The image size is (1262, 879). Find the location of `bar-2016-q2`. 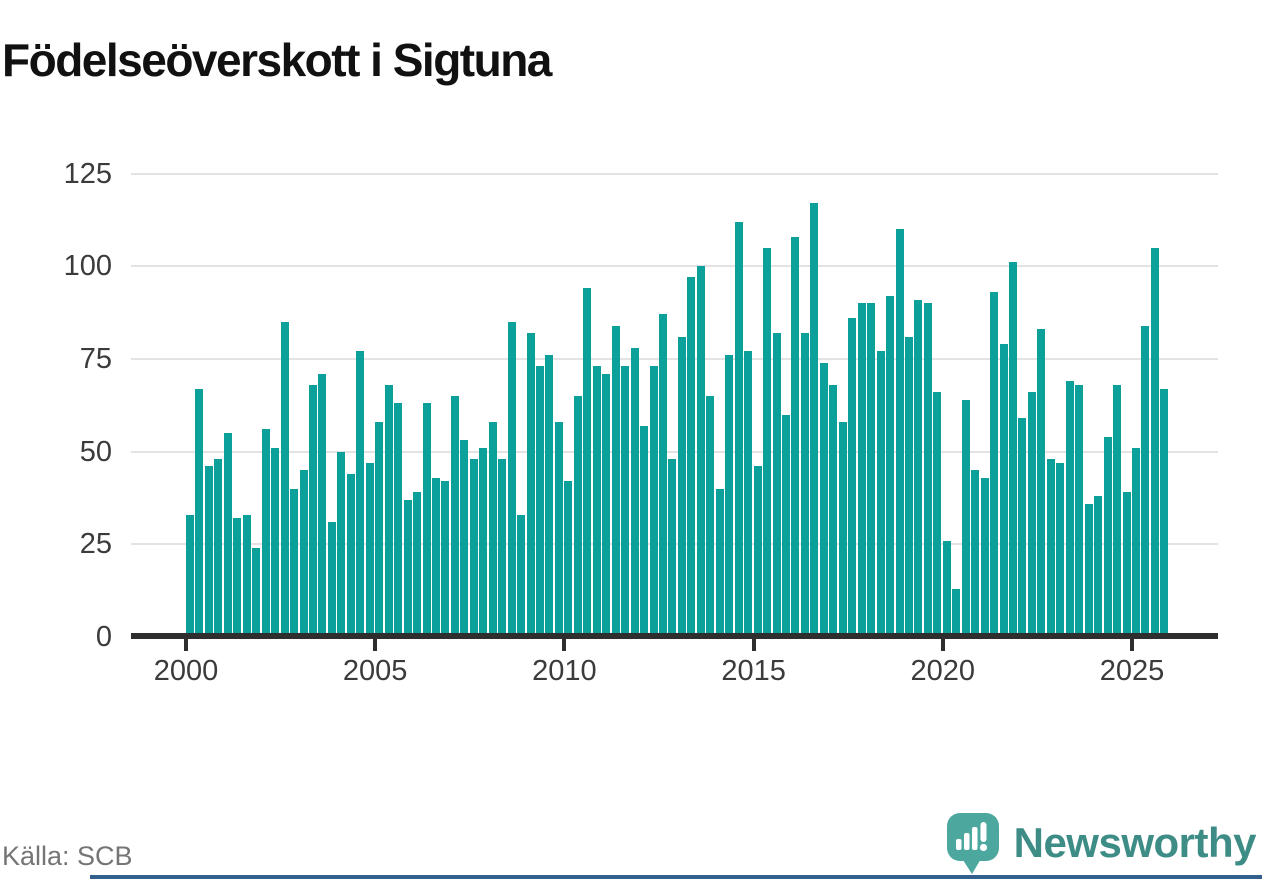

bar-2016-q2 is located at coordinates (804, 484).